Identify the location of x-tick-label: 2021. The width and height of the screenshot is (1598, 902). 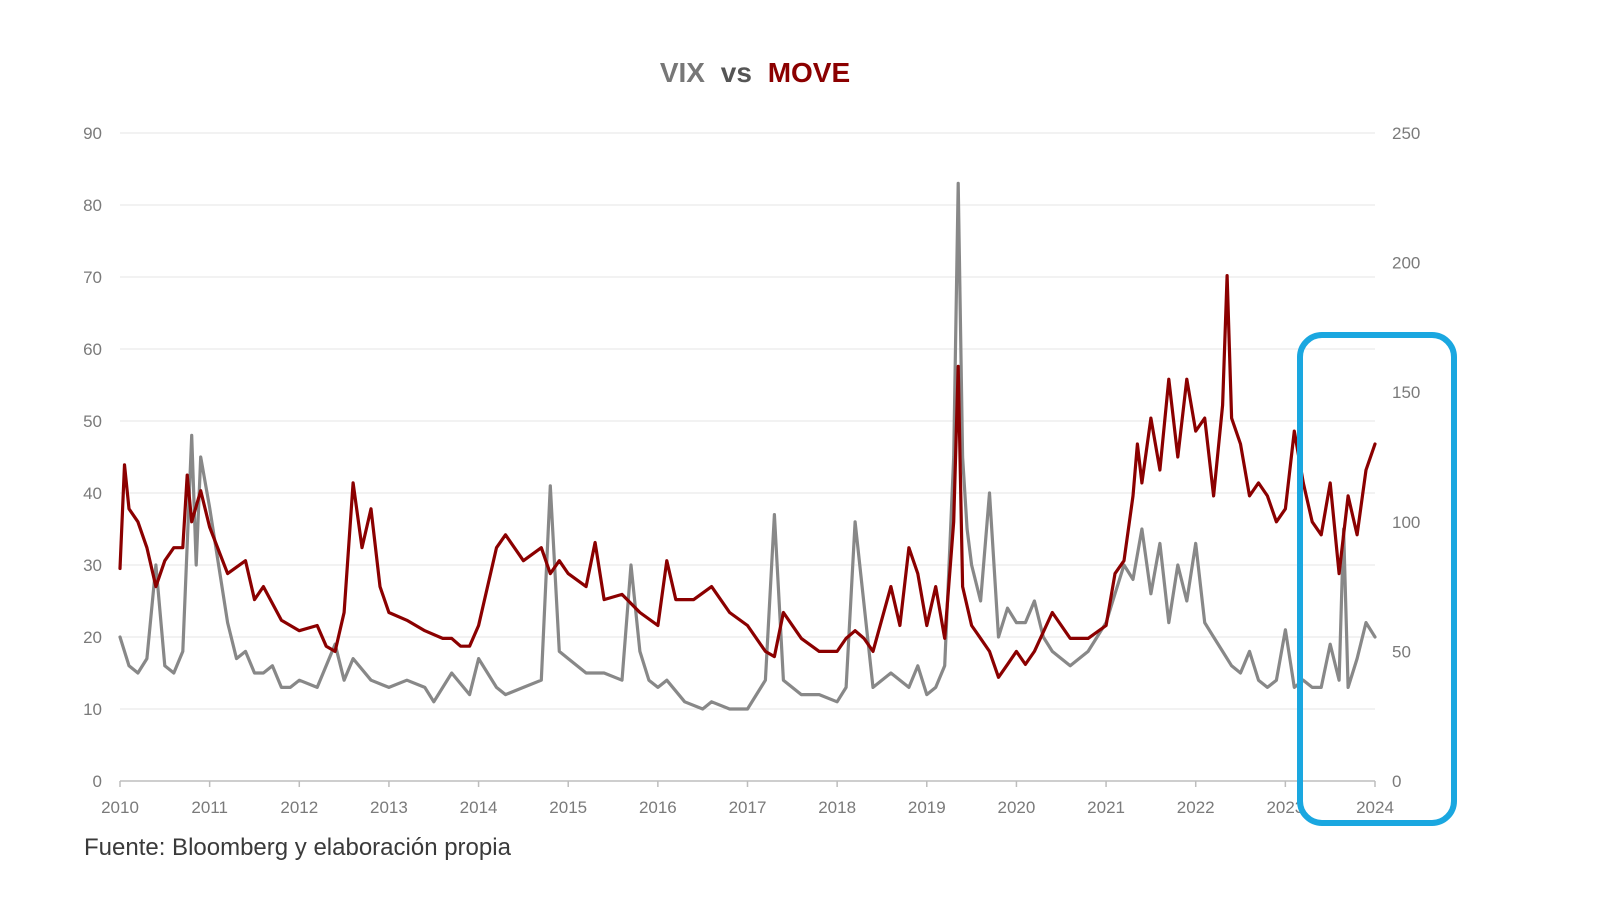
(1106, 807).